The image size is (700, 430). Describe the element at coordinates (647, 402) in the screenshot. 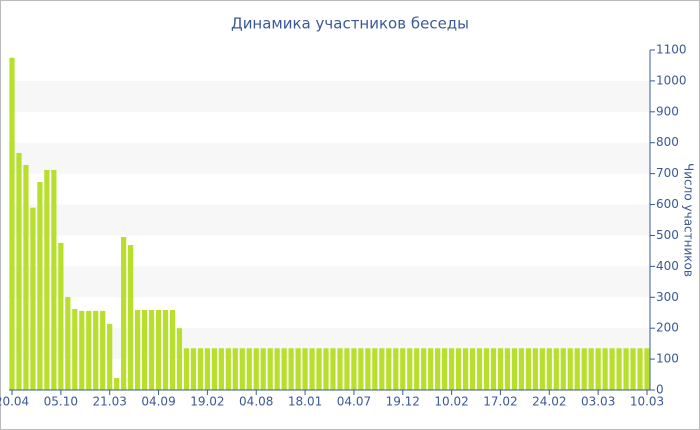

I see `x-tick-label: 10.03` at that location.